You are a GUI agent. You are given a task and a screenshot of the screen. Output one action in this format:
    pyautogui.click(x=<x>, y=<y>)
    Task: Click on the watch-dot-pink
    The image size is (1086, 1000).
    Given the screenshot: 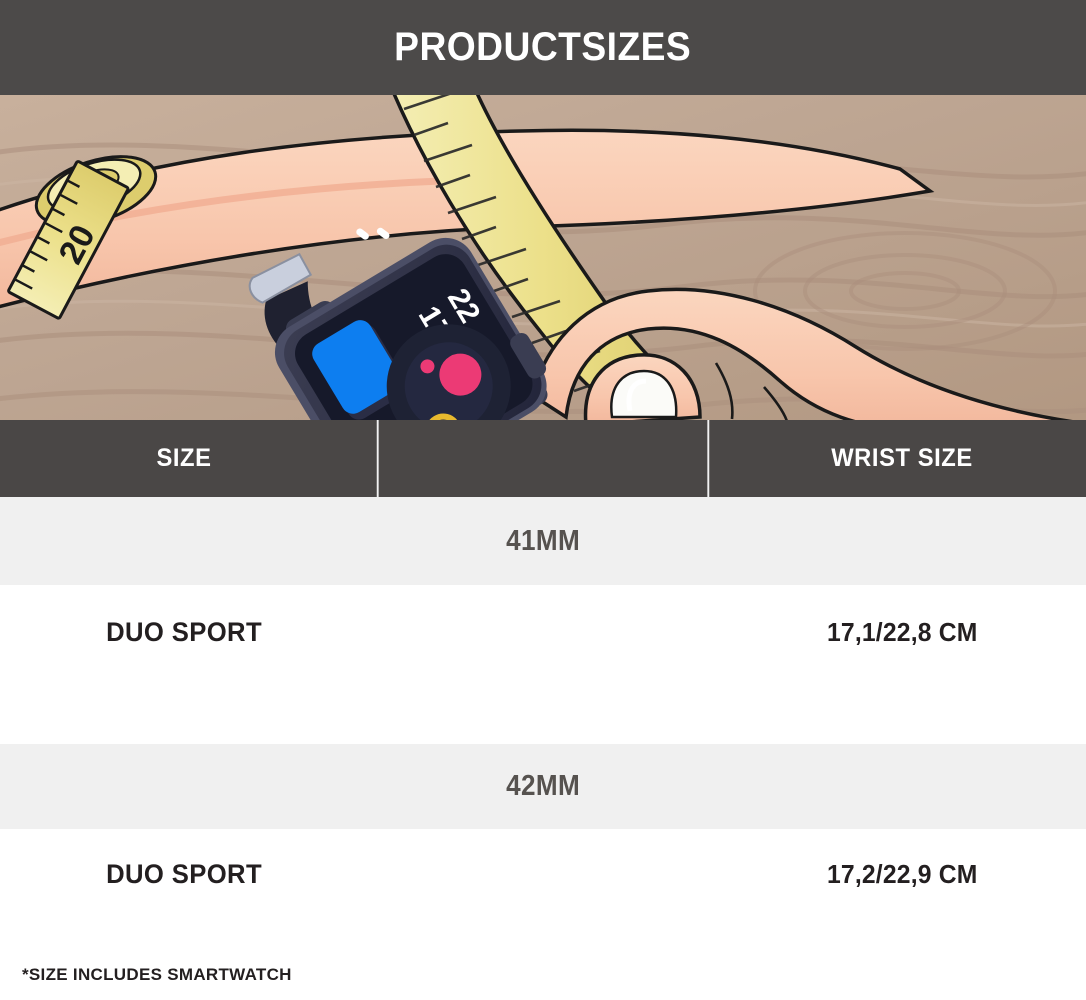 What is the action you would take?
    pyautogui.click(x=460, y=374)
    